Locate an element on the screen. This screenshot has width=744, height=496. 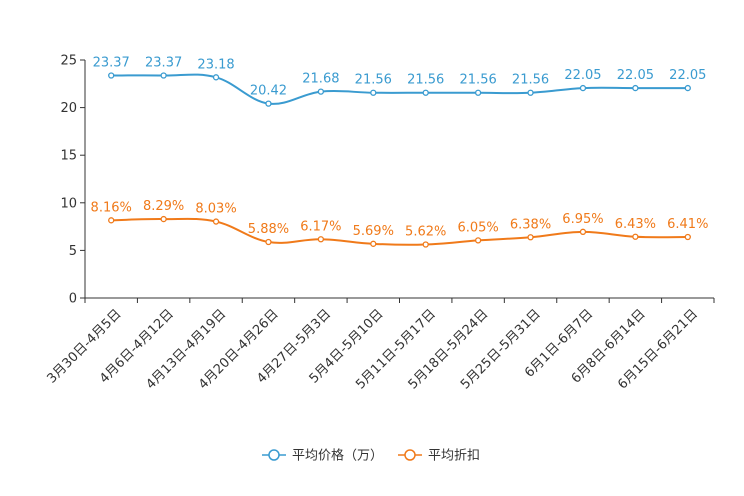
data-label: 8.29% is located at coordinates (163, 206).